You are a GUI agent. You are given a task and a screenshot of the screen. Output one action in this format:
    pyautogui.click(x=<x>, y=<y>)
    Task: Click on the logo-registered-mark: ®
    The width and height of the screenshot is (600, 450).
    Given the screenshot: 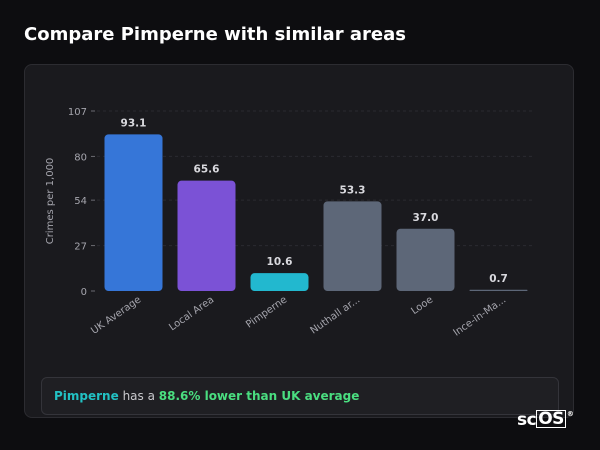 What is the action you would take?
    pyautogui.click(x=570, y=414)
    